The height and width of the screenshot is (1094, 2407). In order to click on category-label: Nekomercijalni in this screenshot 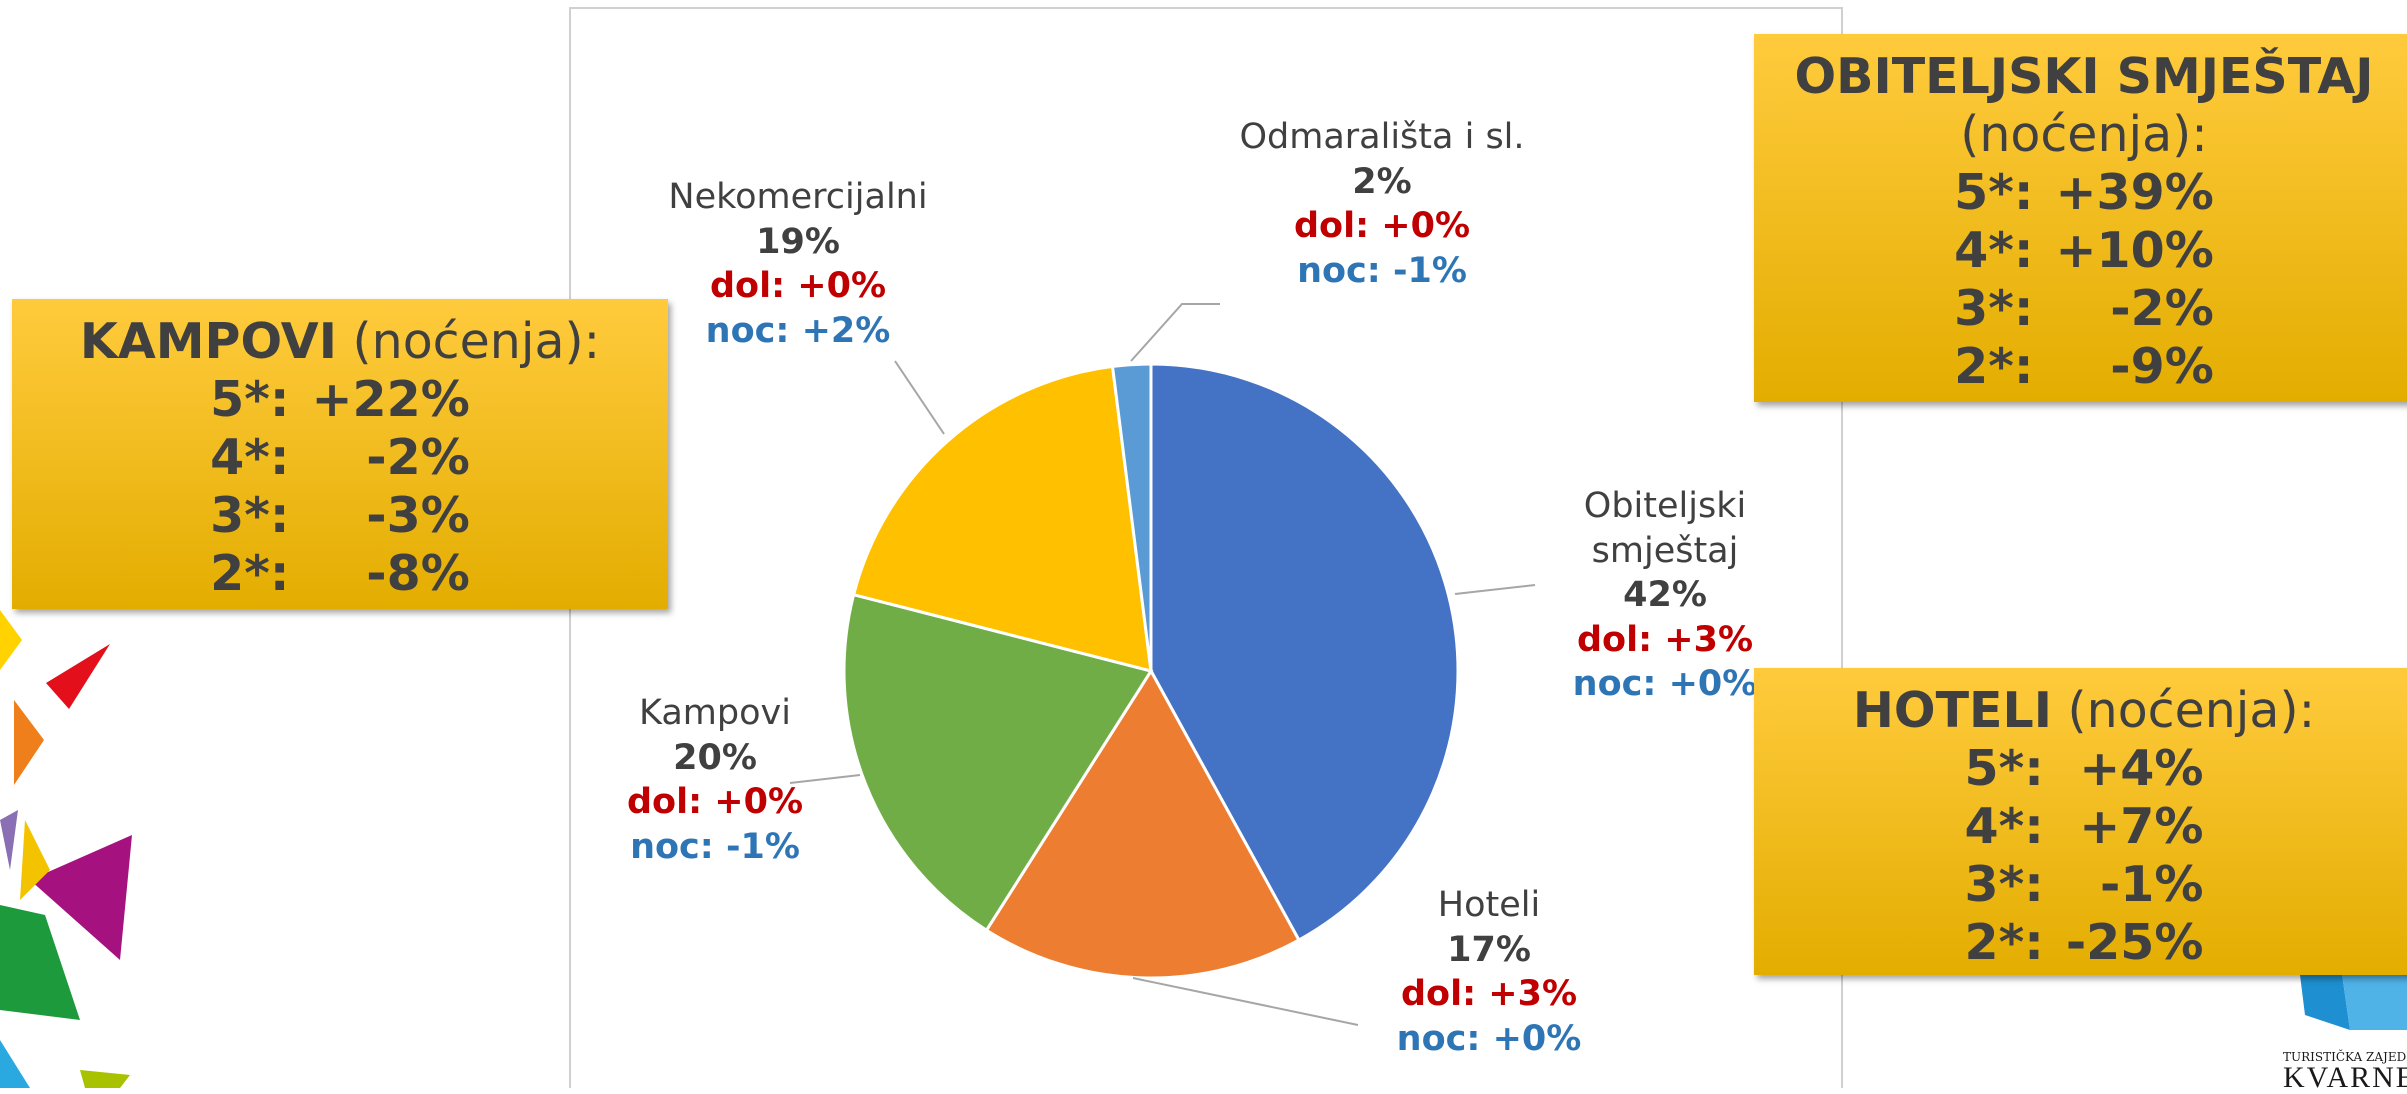, I will do `click(798, 197)`.